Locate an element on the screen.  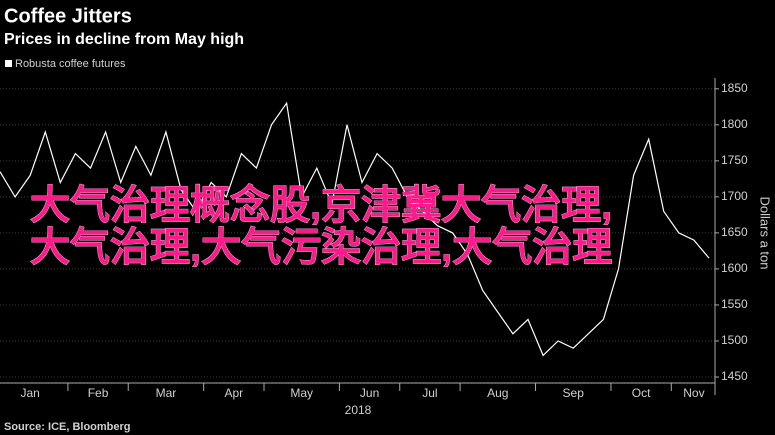
y-tick-label: 1850 is located at coordinates (734, 88).